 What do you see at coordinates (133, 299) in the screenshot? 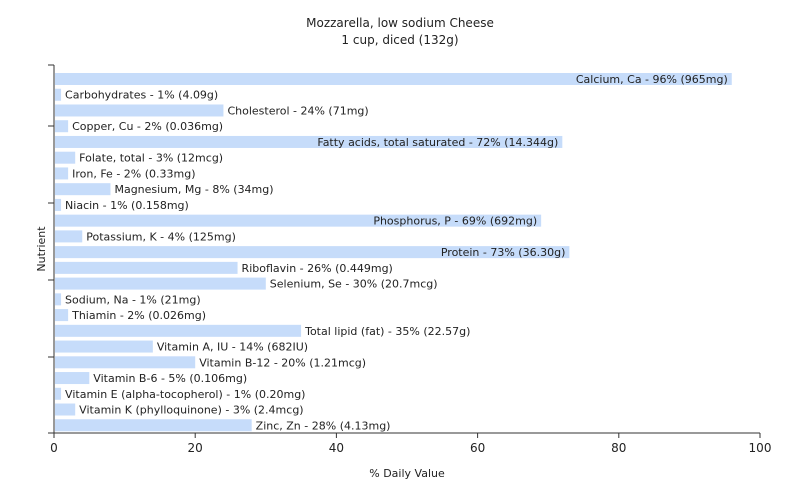
I see `bar-label-14: Sodium, Na - 1% (21mg)` at bounding box center [133, 299].